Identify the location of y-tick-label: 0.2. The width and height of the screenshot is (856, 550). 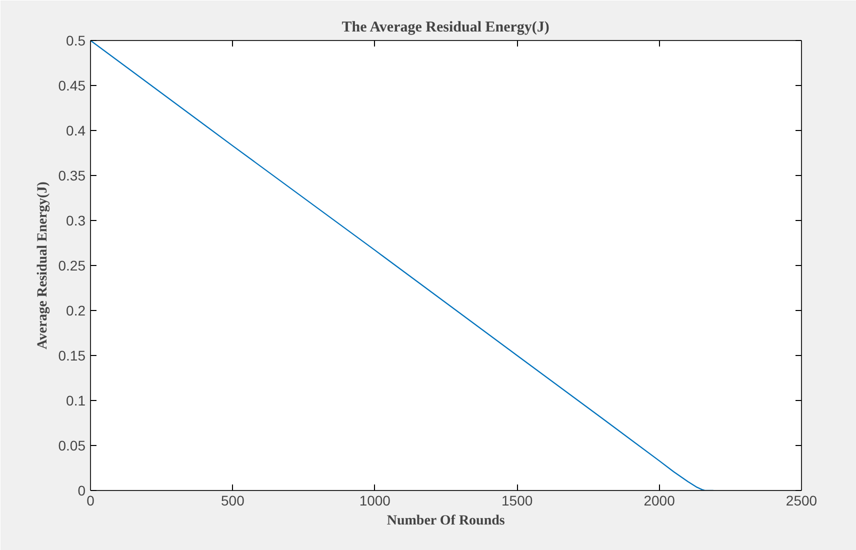
(76, 310).